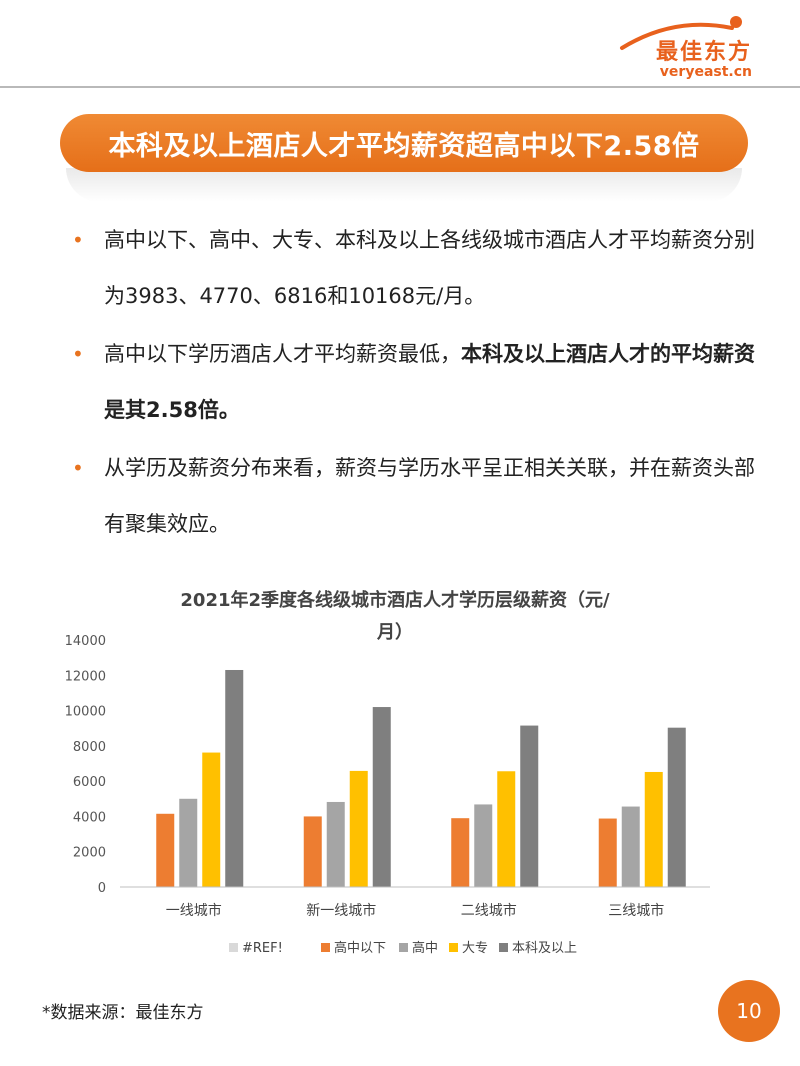 Image resolution: width=800 pixels, height=1066 pixels. Describe the element at coordinates (395, 600) in the screenshot. I see `chart-title-line1: 2021年2季度各线级城市酒店人才学历层级薪资（元/` at that location.